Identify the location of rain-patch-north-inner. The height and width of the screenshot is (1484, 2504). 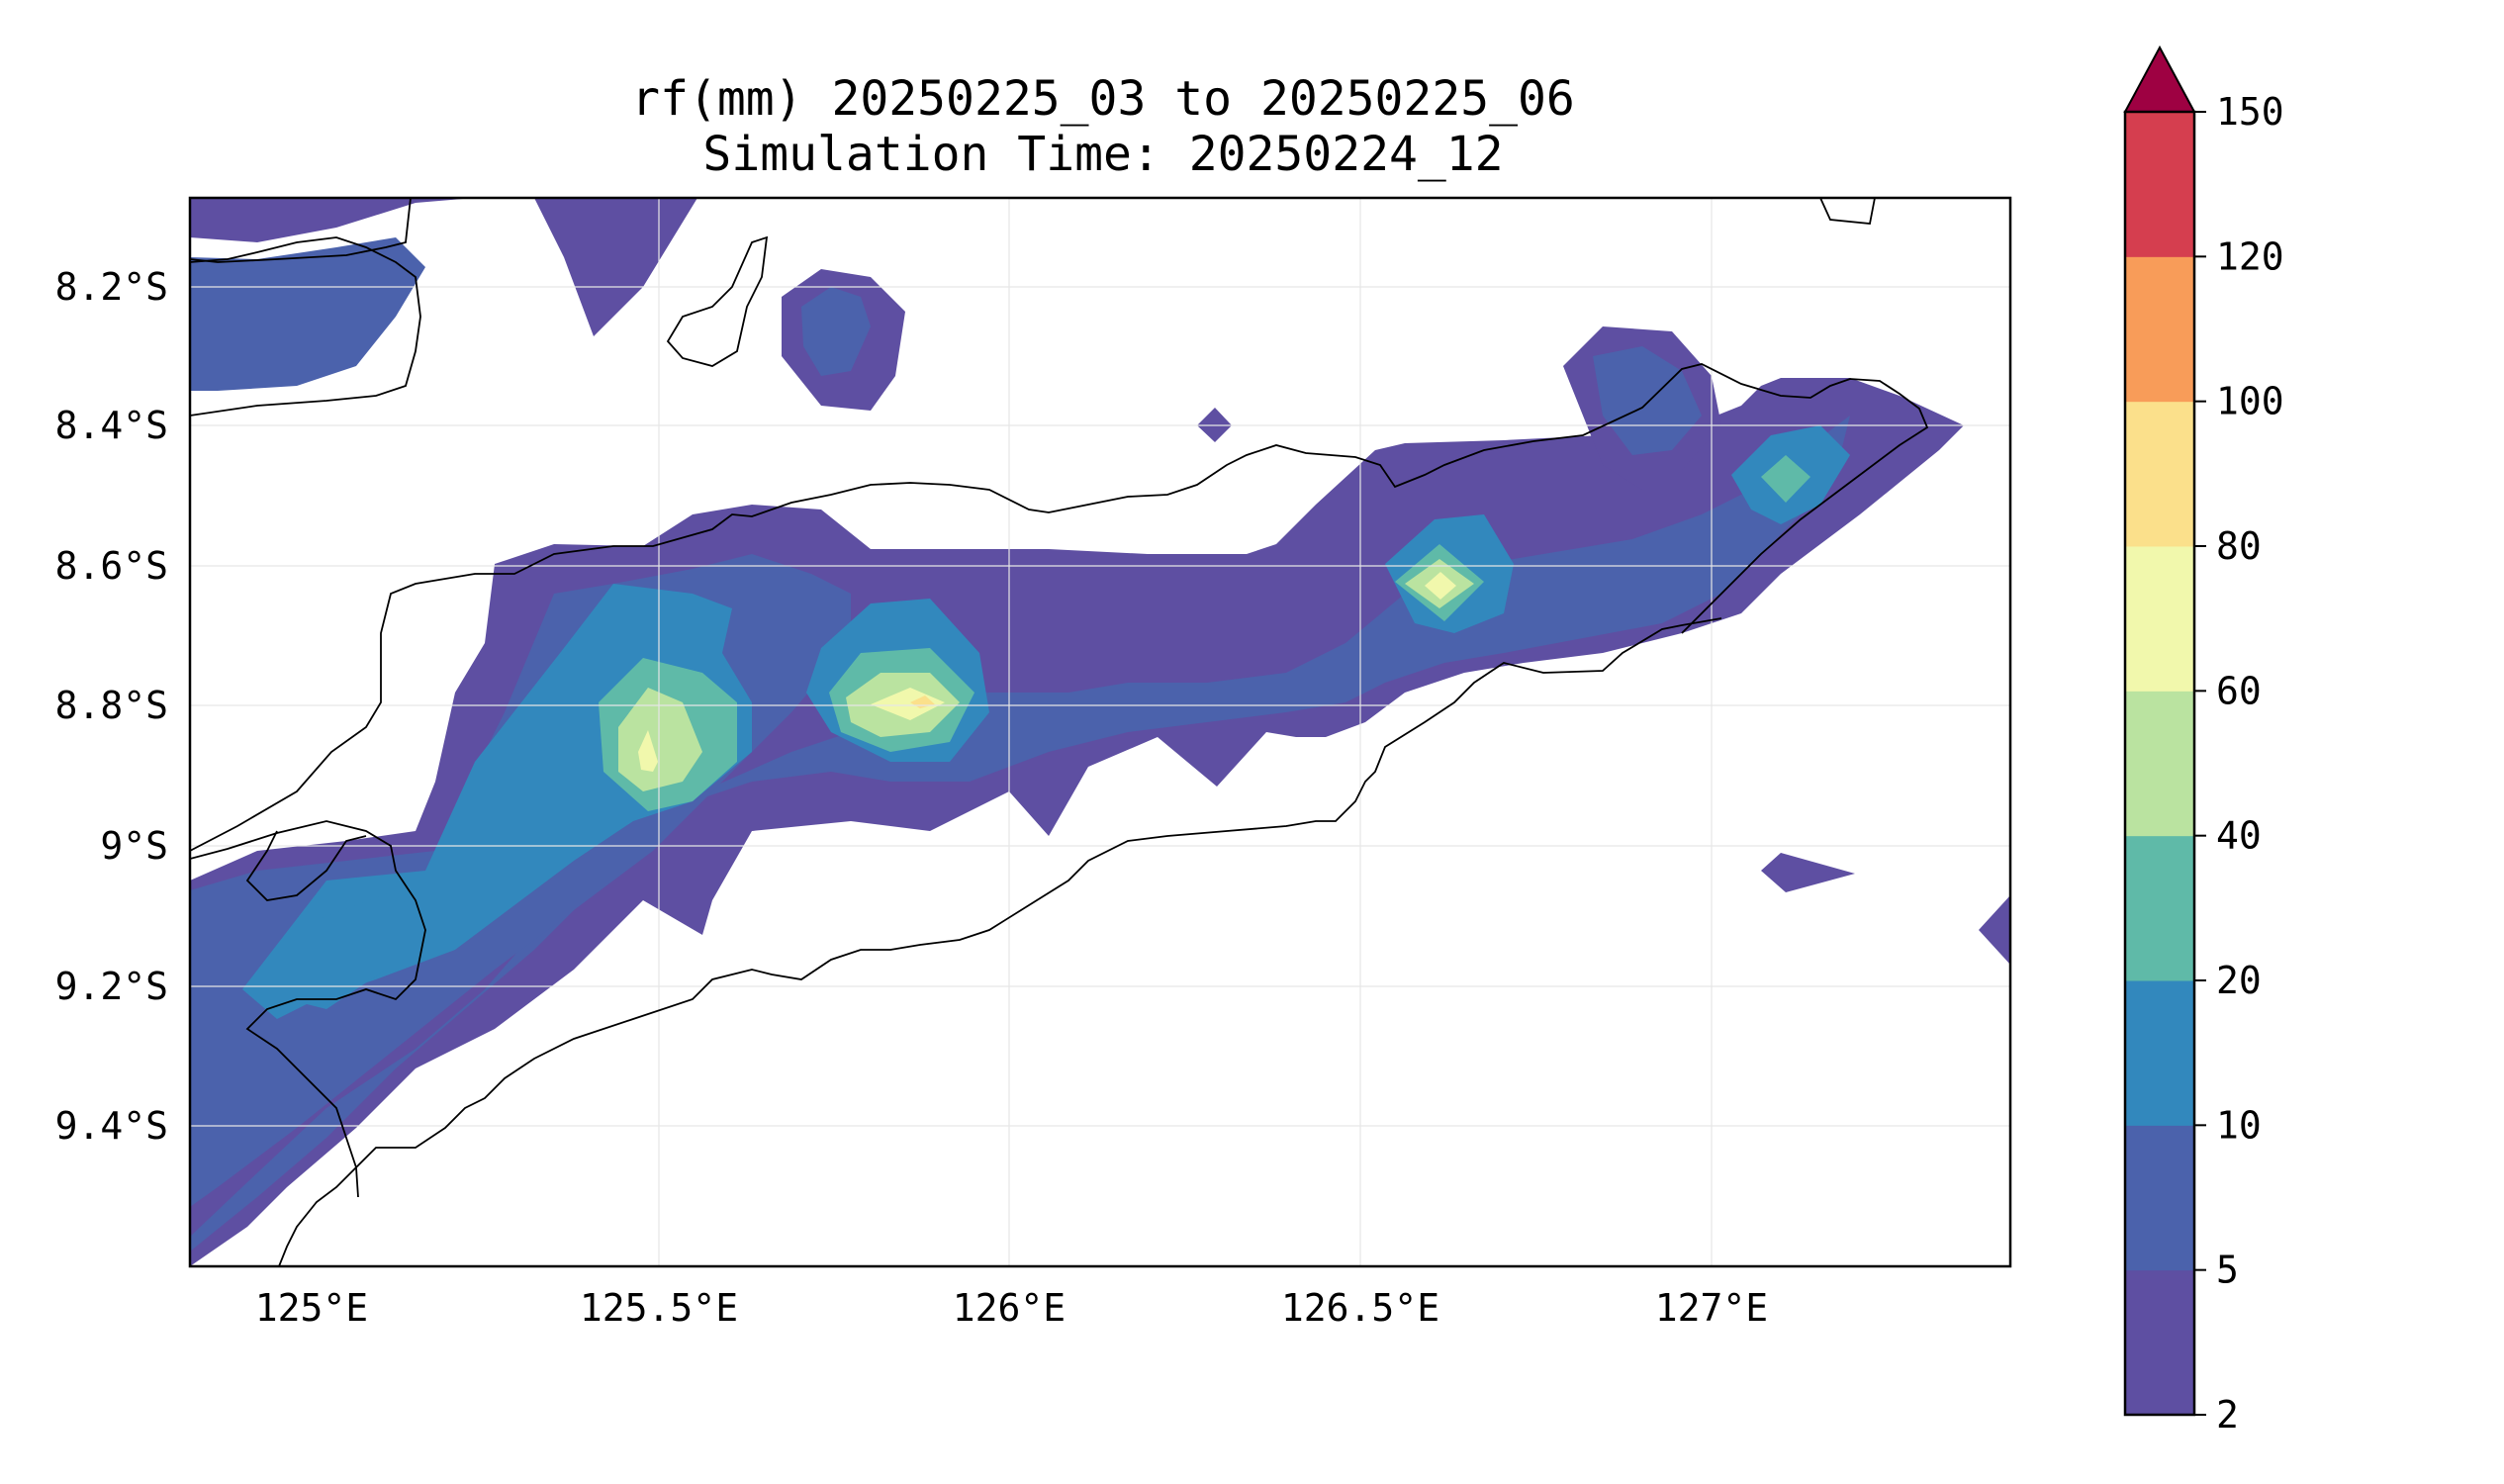
(836, 331).